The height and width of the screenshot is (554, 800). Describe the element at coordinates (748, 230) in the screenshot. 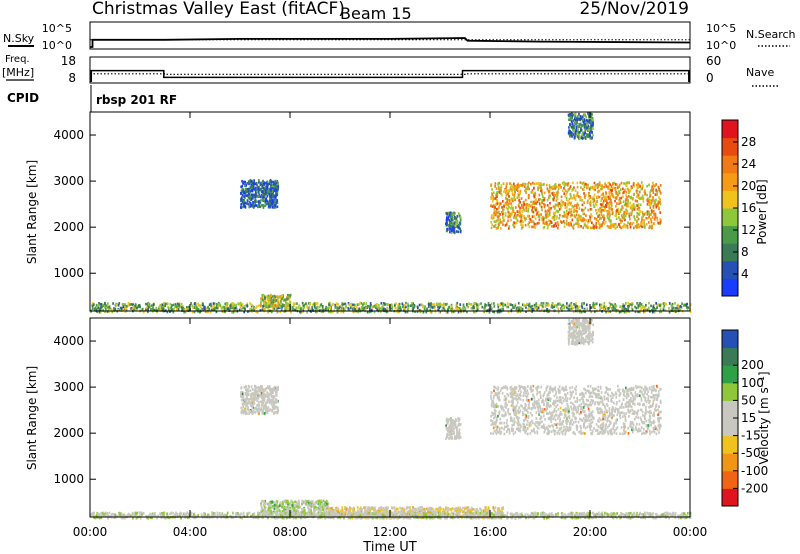

I see `colorbar-tick-label: 12` at that location.